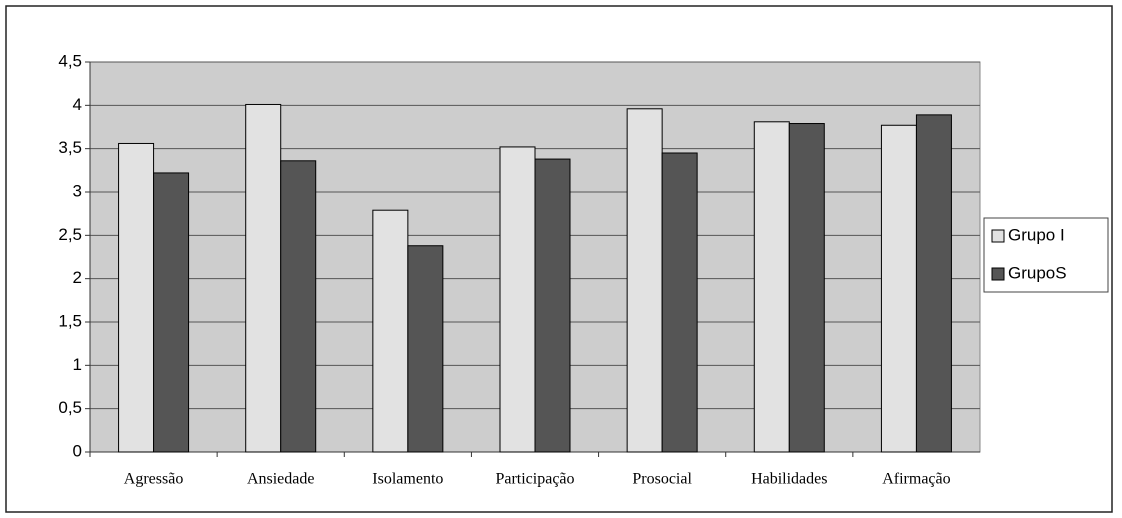  I want to click on y-tick-label: 3,5, so click(70, 147).